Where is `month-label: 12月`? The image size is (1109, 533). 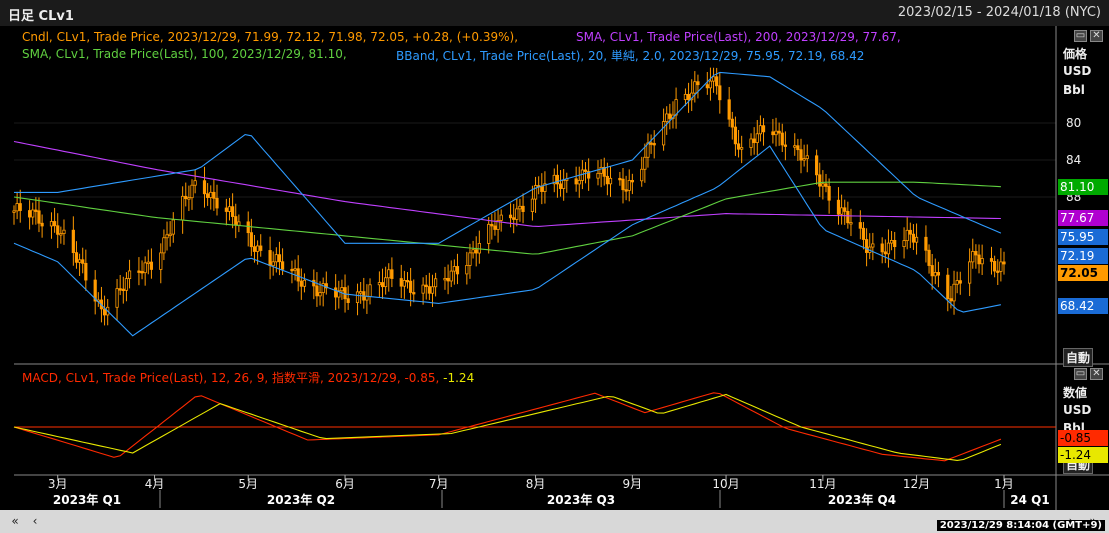
month-label: 12月 is located at coordinates (916, 484).